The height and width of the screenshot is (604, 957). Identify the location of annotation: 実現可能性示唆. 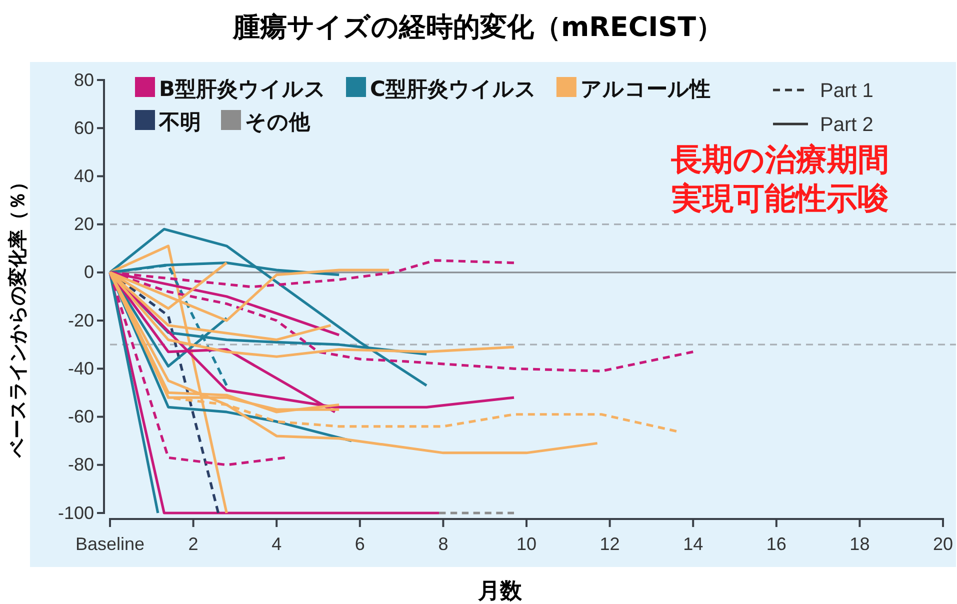
(779, 199).